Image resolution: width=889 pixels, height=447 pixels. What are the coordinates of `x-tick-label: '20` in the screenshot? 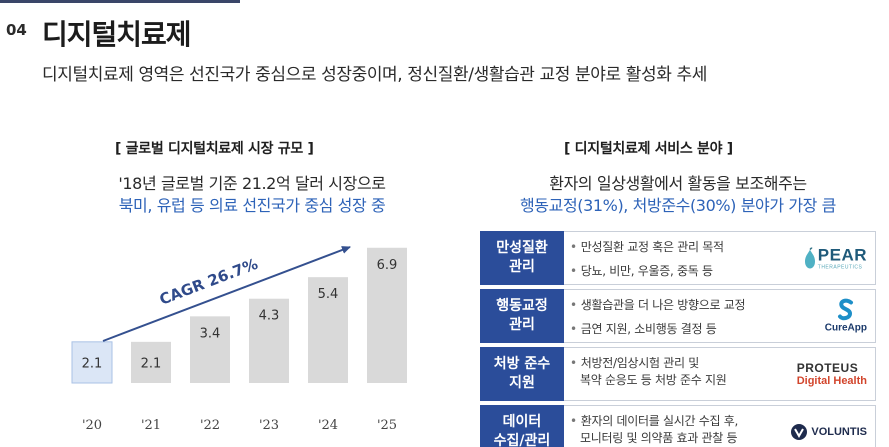 It's located at (92, 425).